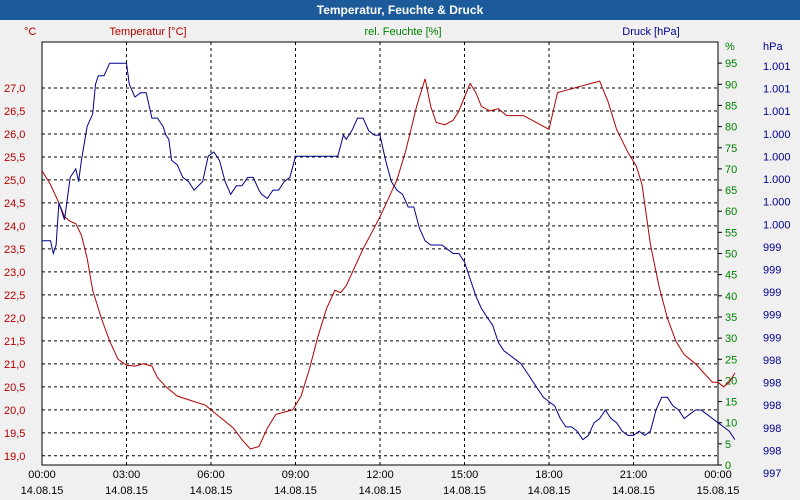  I want to click on temperature-tick: 26,0, so click(14, 135).